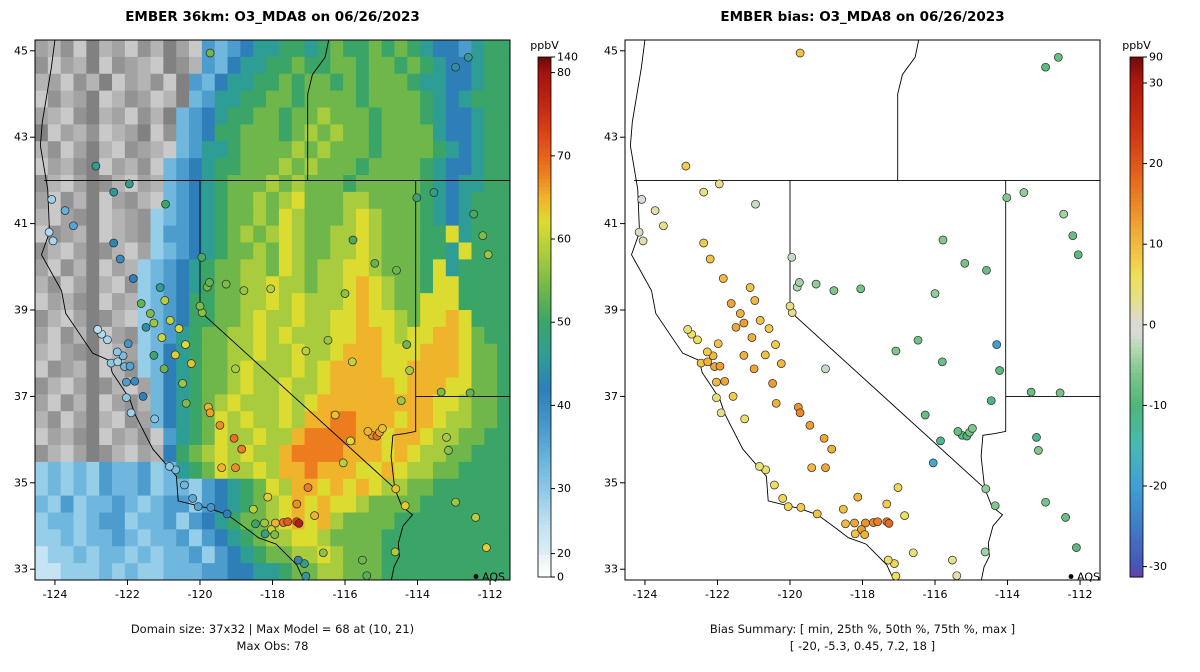  Describe the element at coordinates (318, 110) in the screenshot. I see `border-or_id` at that location.